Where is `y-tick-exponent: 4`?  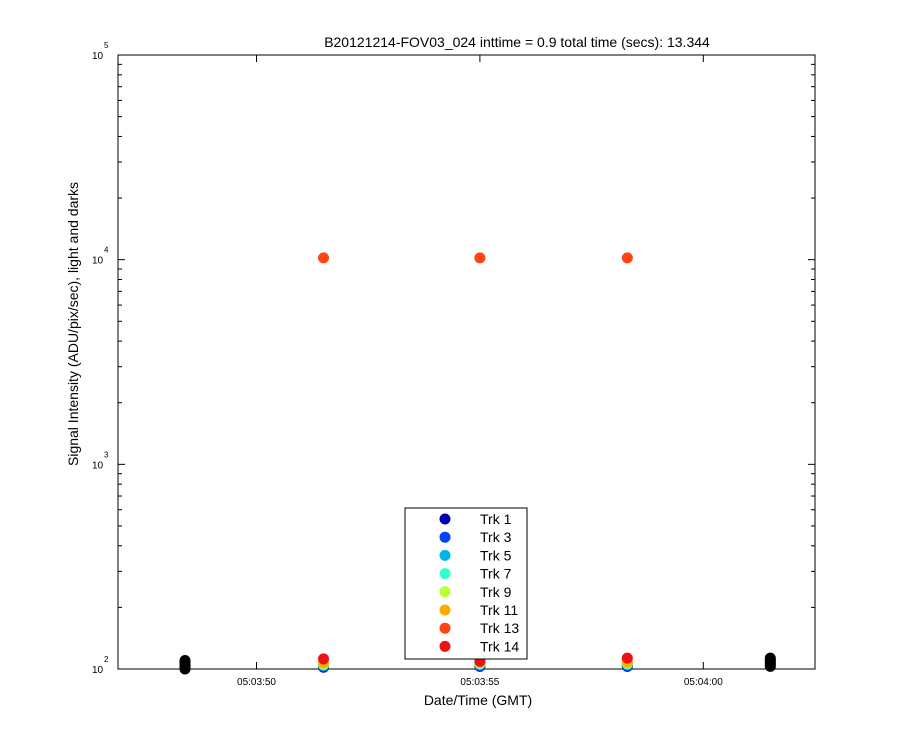
y-tick-exponent: 4 is located at coordinates (106, 250).